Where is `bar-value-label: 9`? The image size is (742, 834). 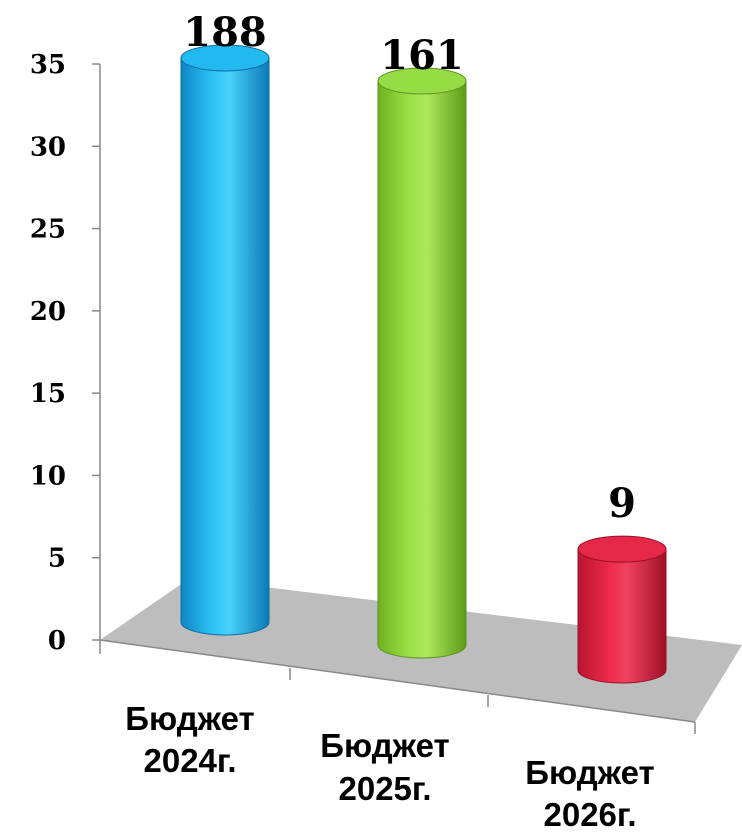
bar-value-label: 9 is located at coordinates (622, 503).